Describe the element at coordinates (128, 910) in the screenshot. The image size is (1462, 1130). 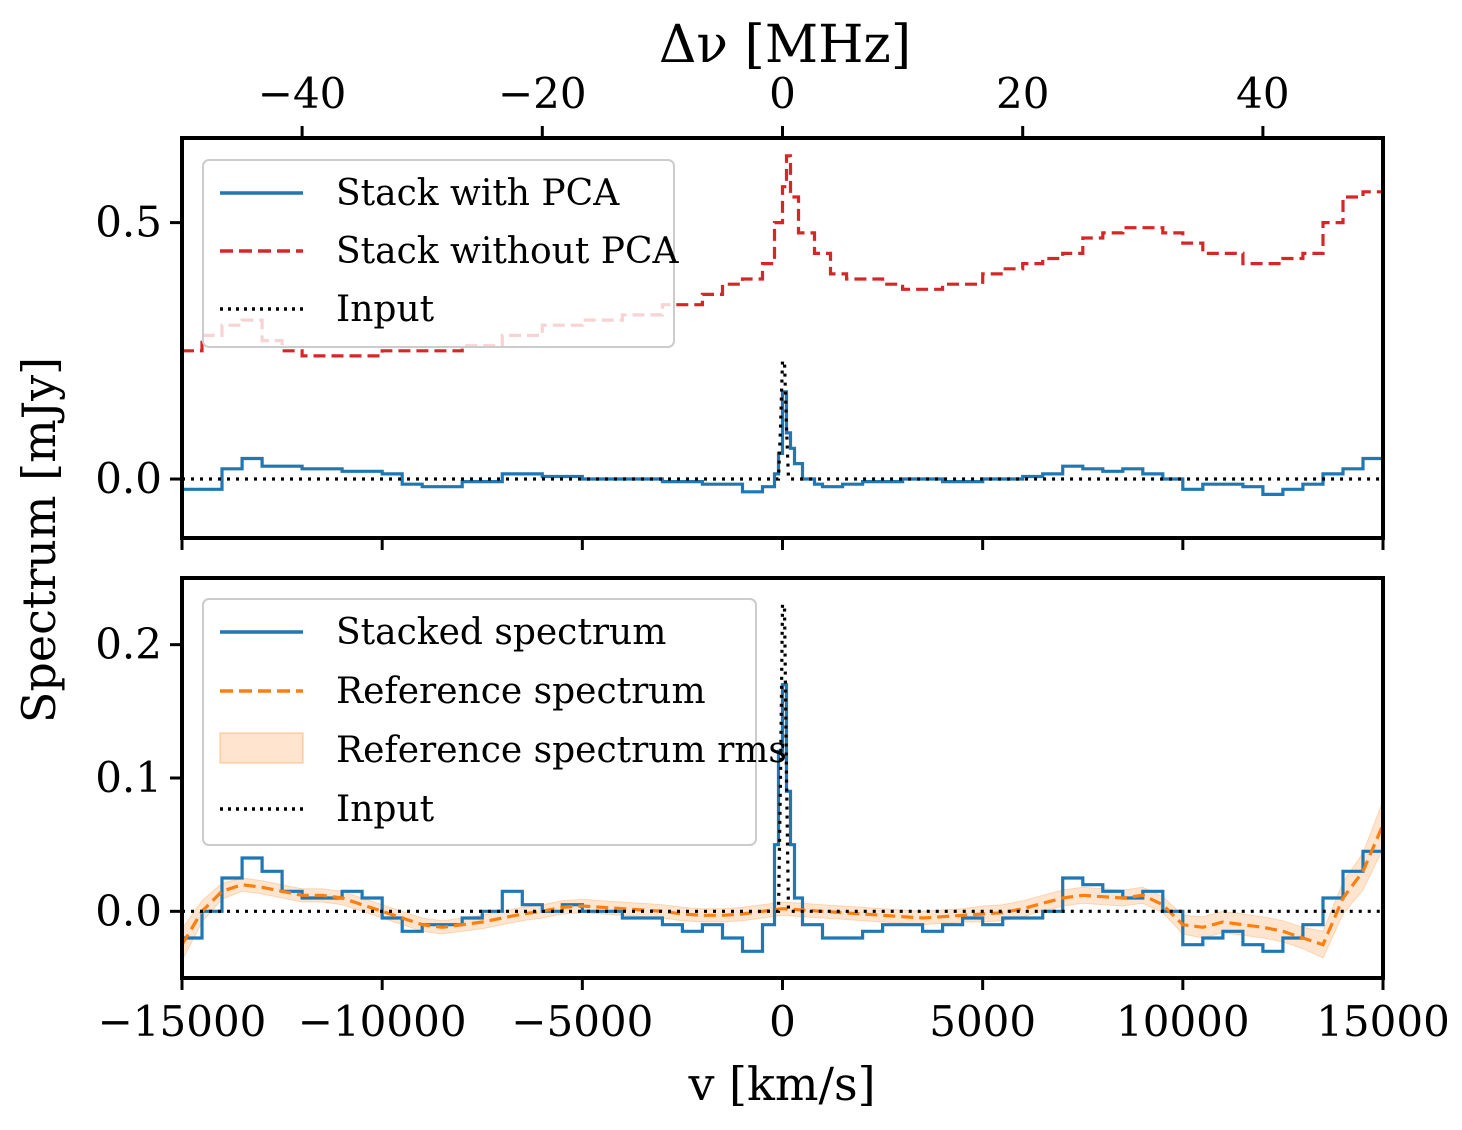
I see `ytick-label-bottom-0: 0.0` at that location.